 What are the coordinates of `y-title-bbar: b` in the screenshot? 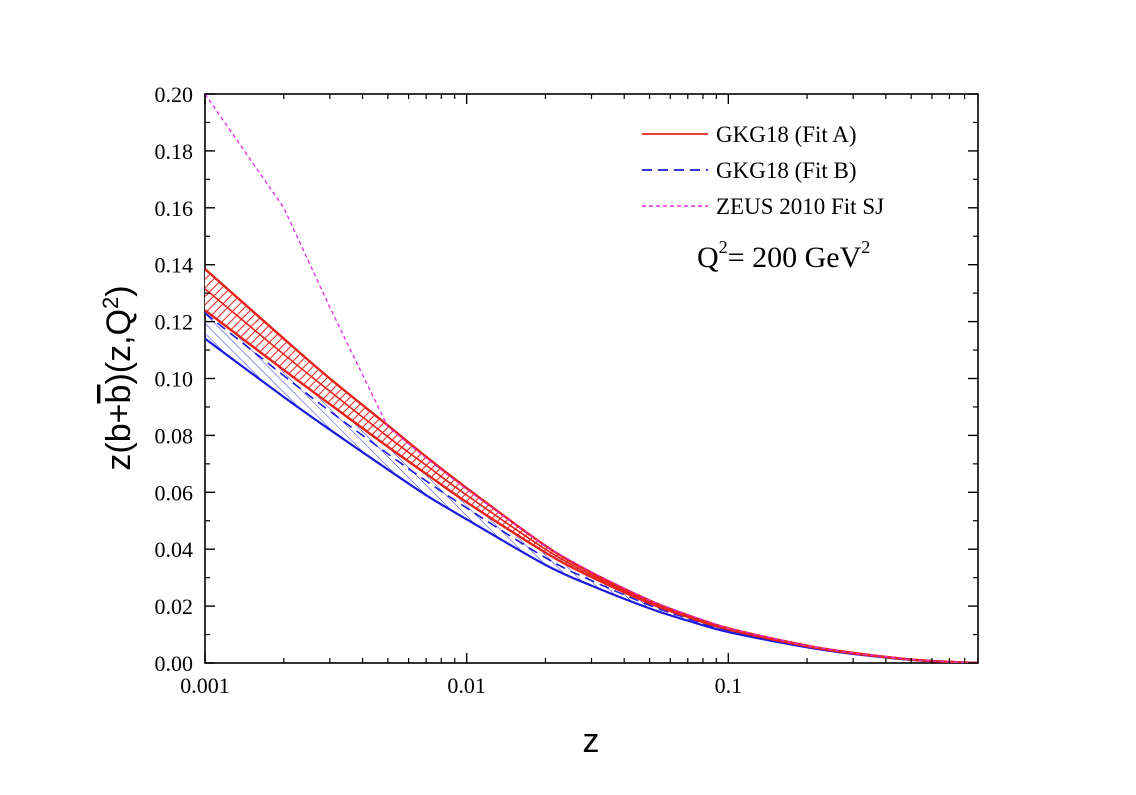 It's located at (119, 394).